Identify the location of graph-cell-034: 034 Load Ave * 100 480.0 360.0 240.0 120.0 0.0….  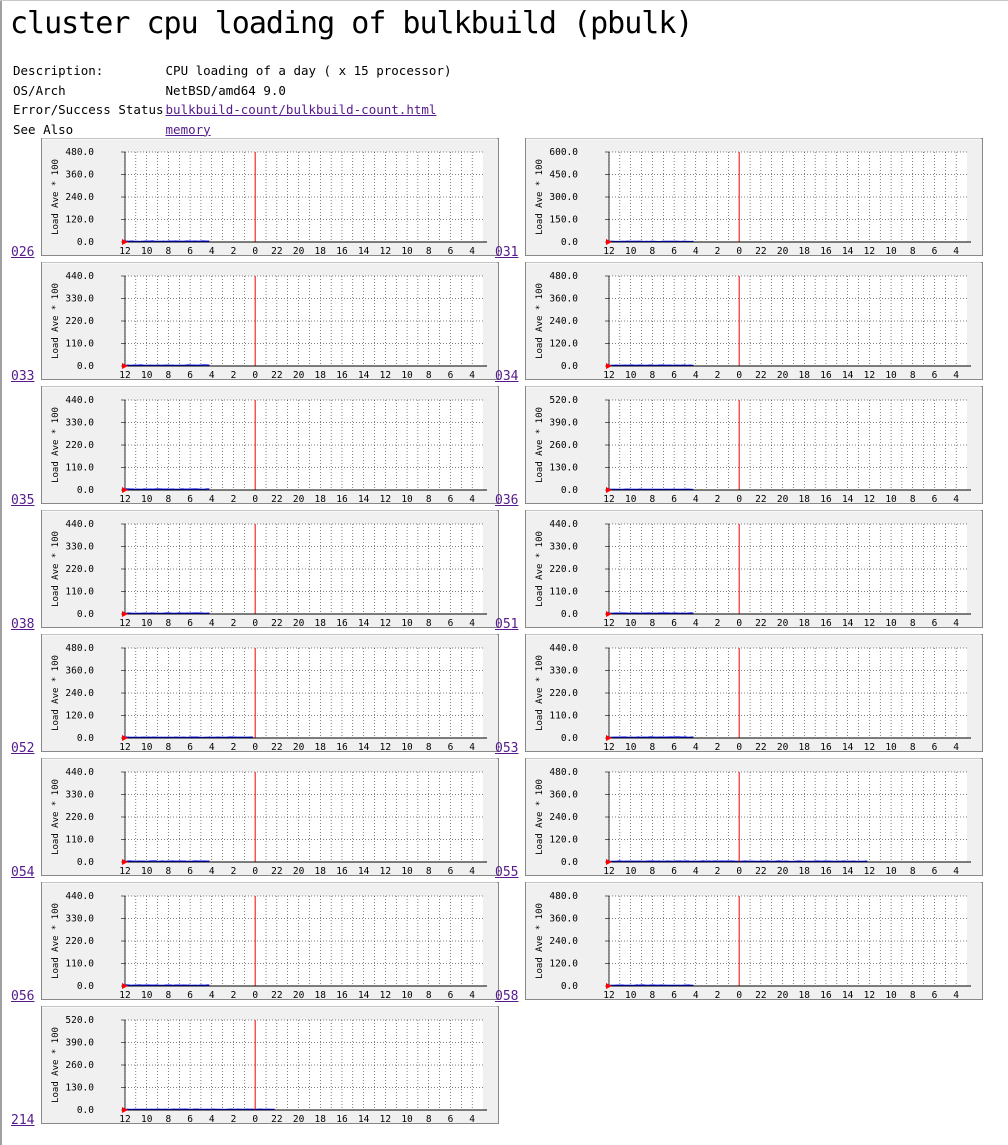
(740, 323).